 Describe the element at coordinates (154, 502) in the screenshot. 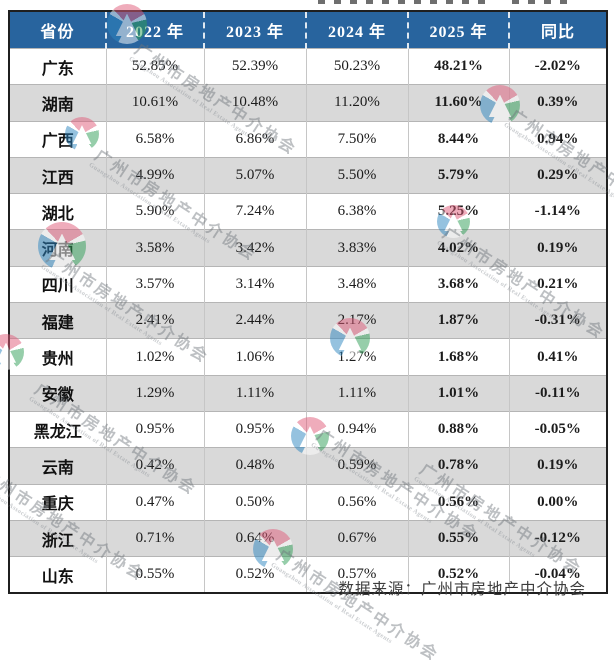

I see `value-2022-cell: 0.47%` at that location.